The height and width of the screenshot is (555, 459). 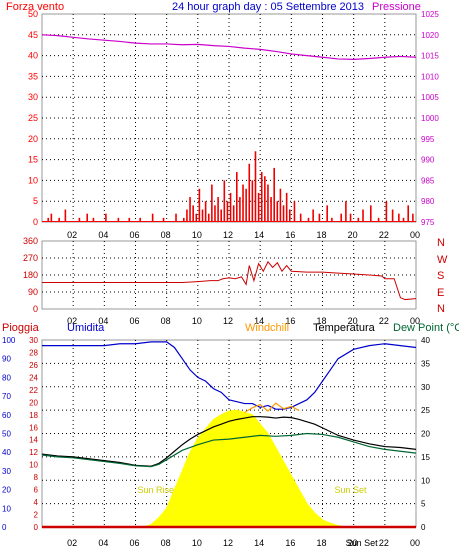 I want to click on temp-tick-label: 30, so click(x=425, y=387).